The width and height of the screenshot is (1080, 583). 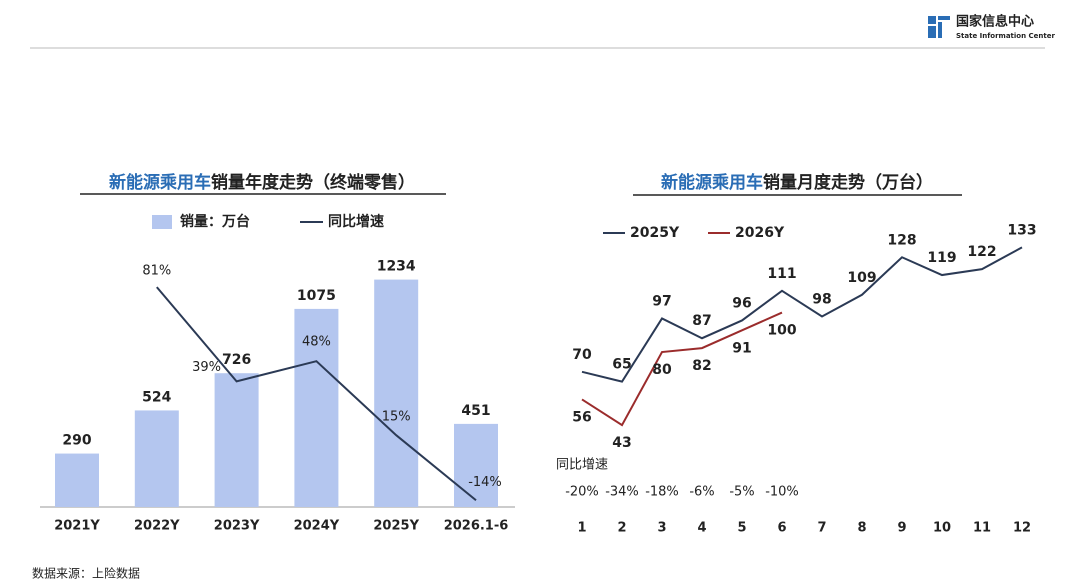 I want to click on x-tick-label: 4, so click(x=701, y=528).